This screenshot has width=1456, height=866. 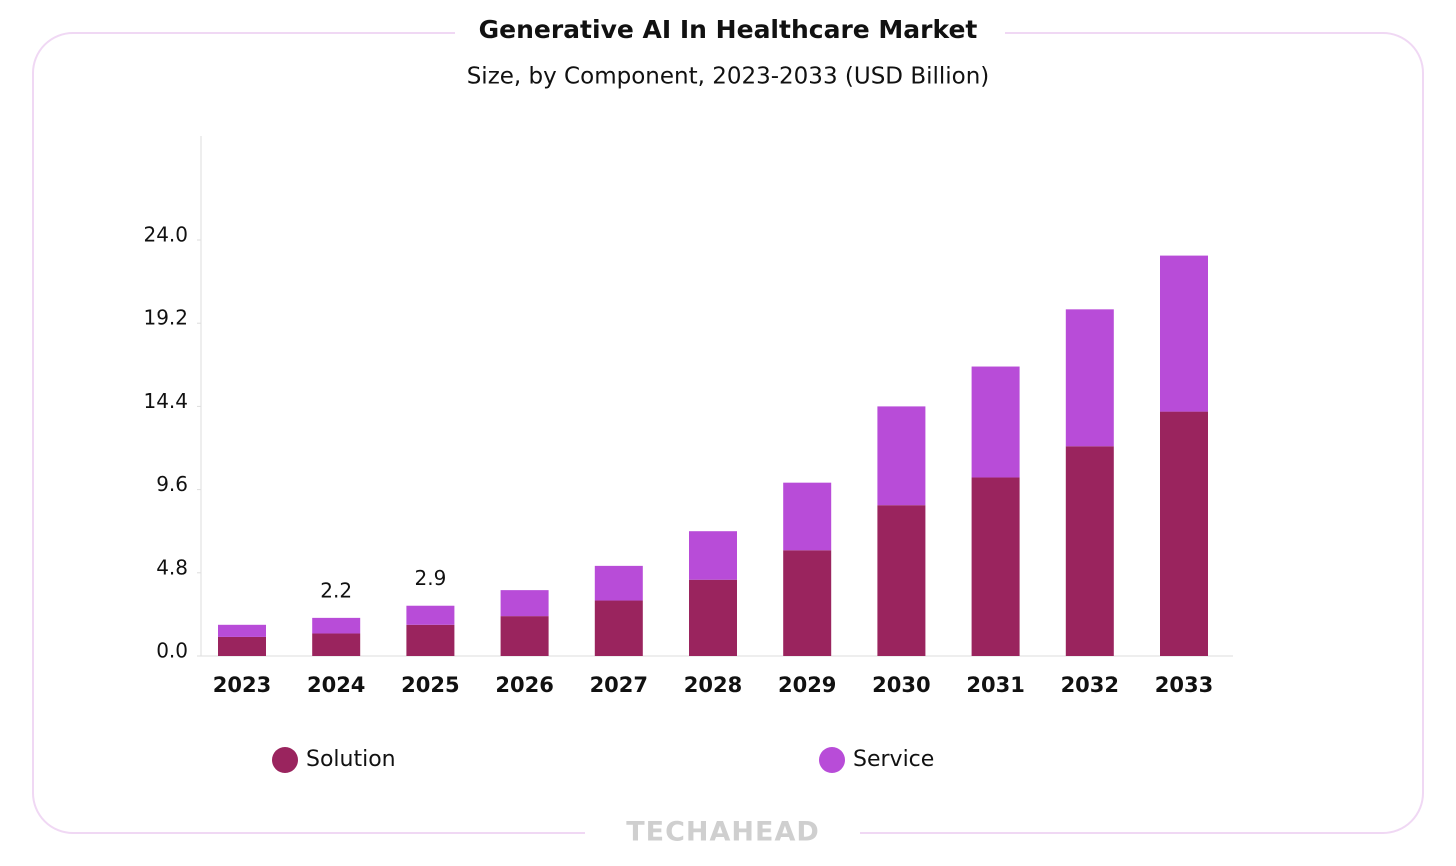 I want to click on x-tick-label: 2030, so click(x=901, y=685).